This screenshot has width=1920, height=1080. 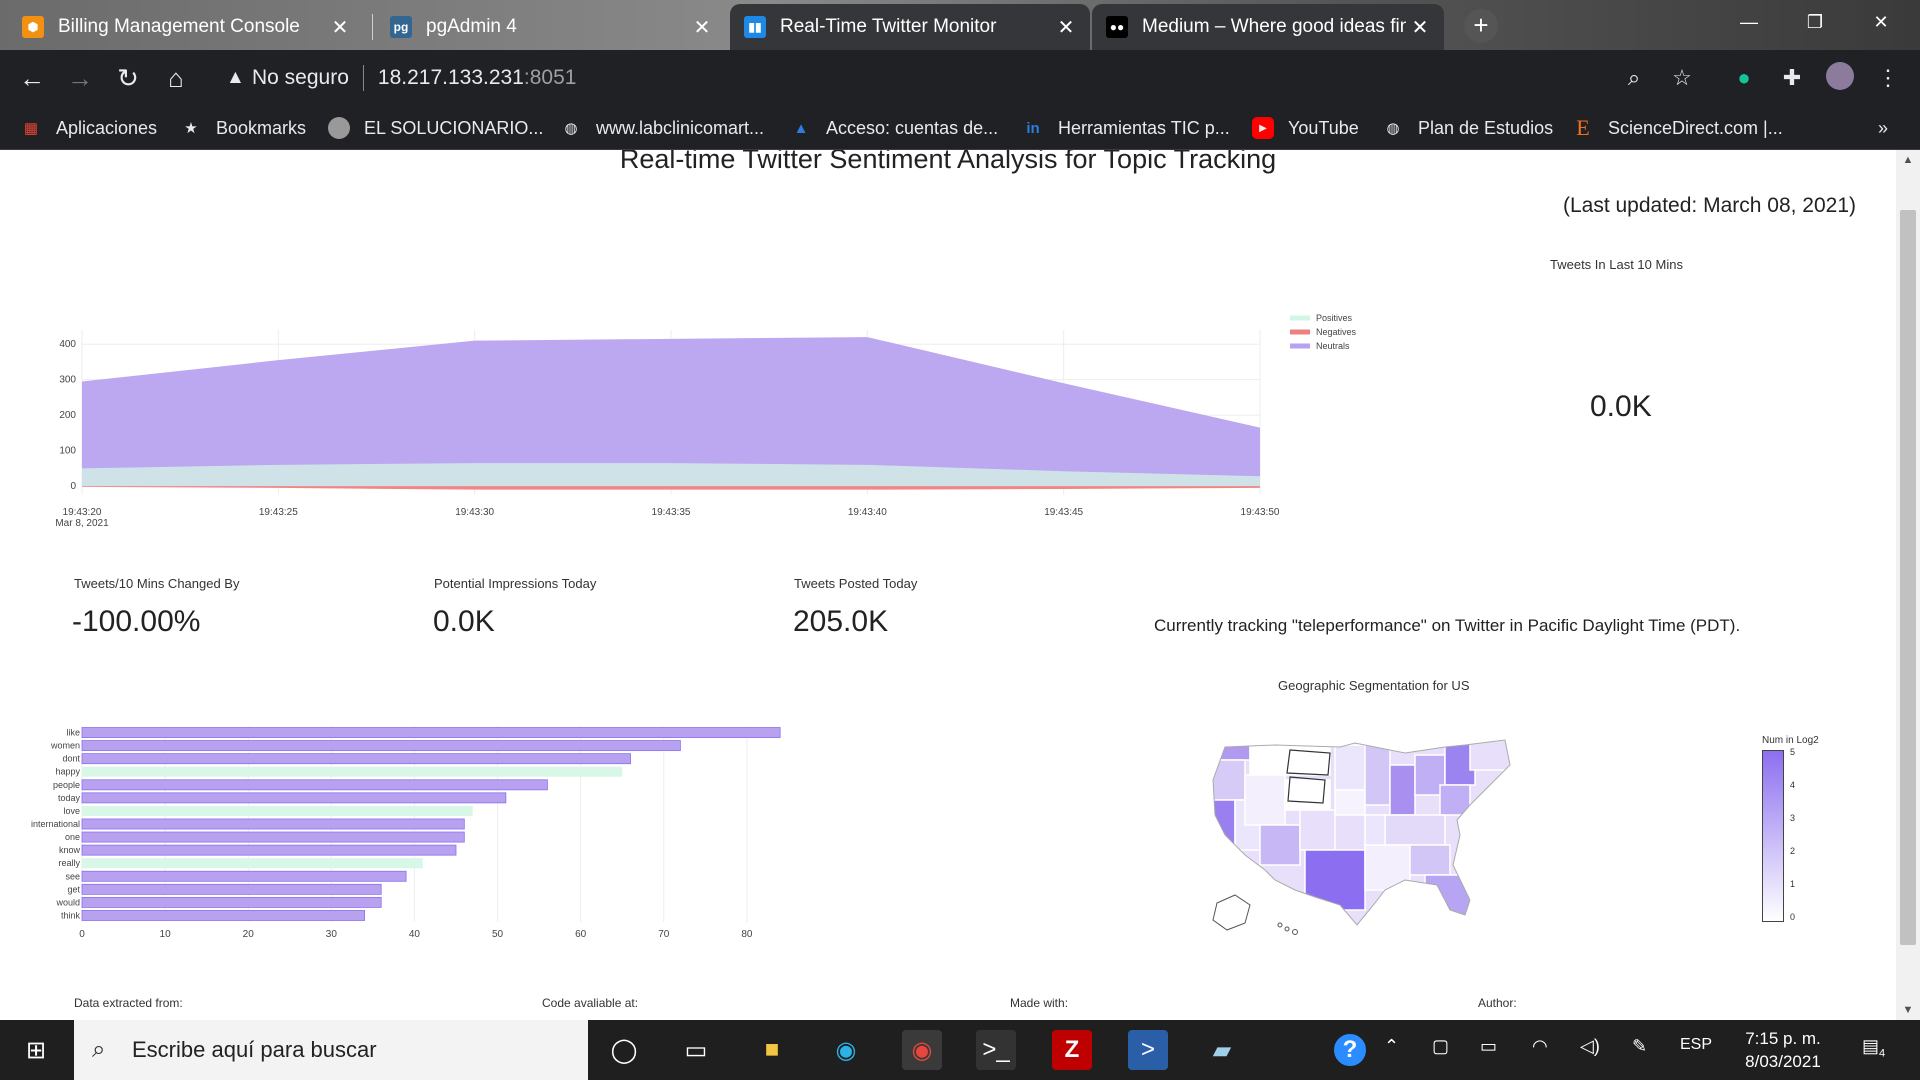 I want to click on x-tick-label: 60, so click(x=581, y=934).